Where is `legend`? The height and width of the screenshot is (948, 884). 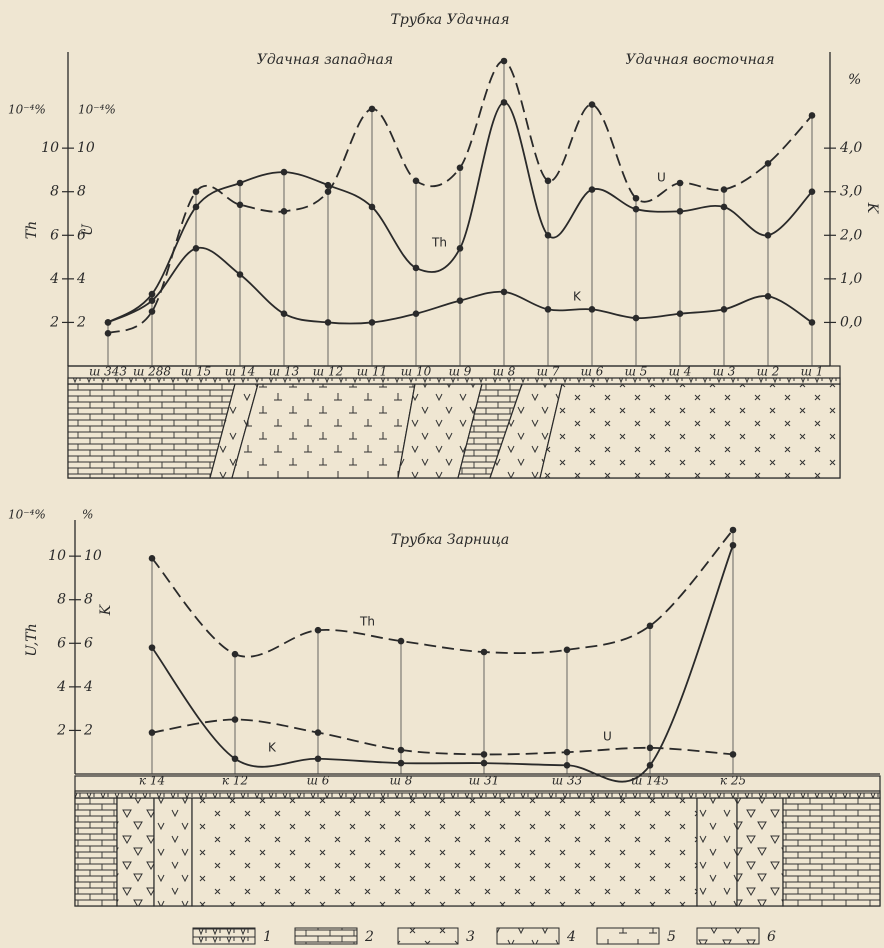 legend is located at coordinates (476, 936).